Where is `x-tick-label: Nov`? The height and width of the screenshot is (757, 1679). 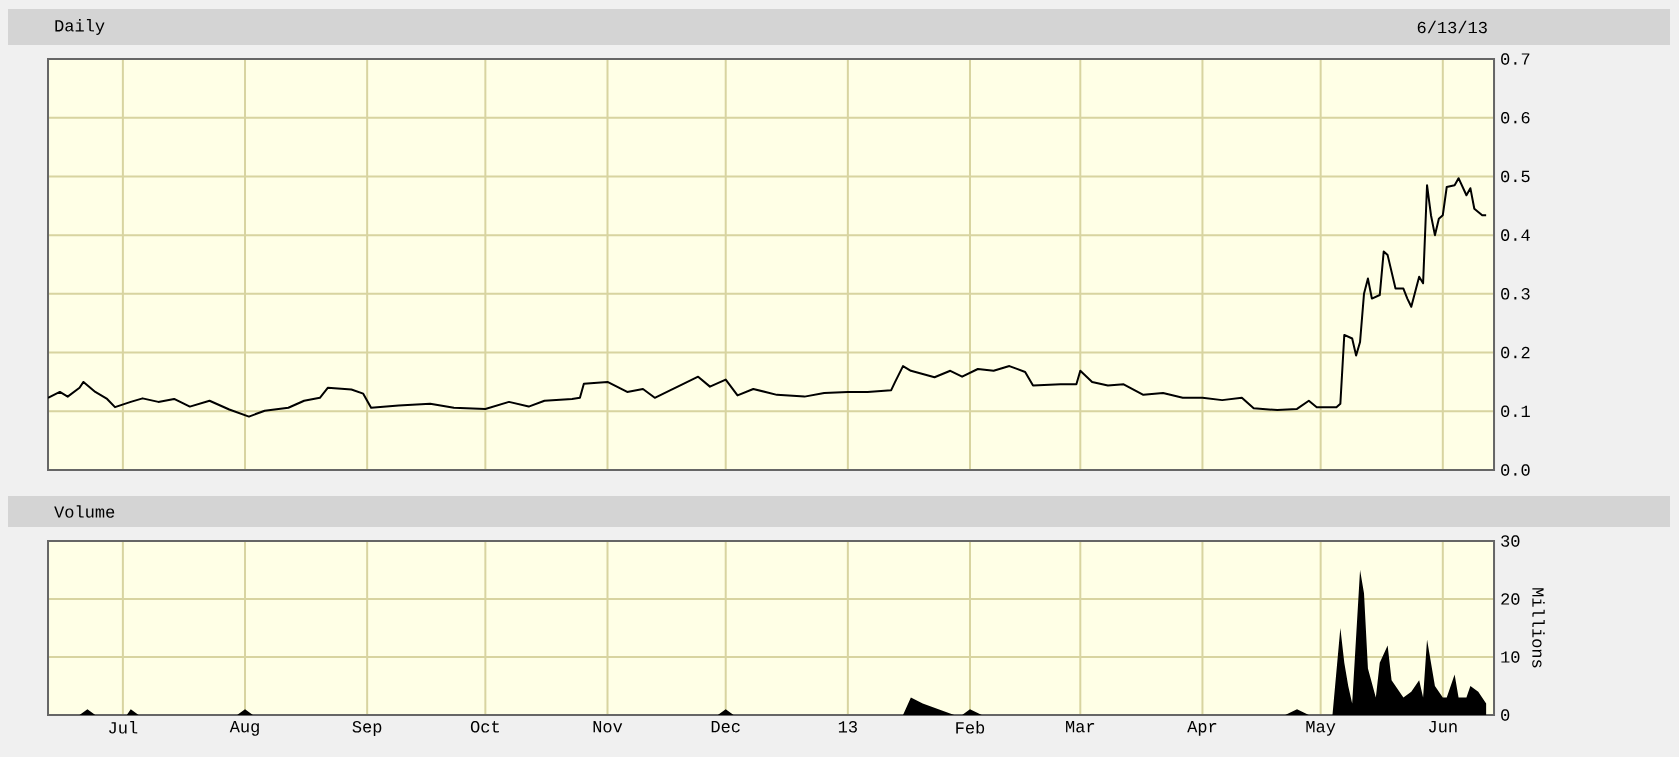
x-tick-label: Nov is located at coordinates (608, 727).